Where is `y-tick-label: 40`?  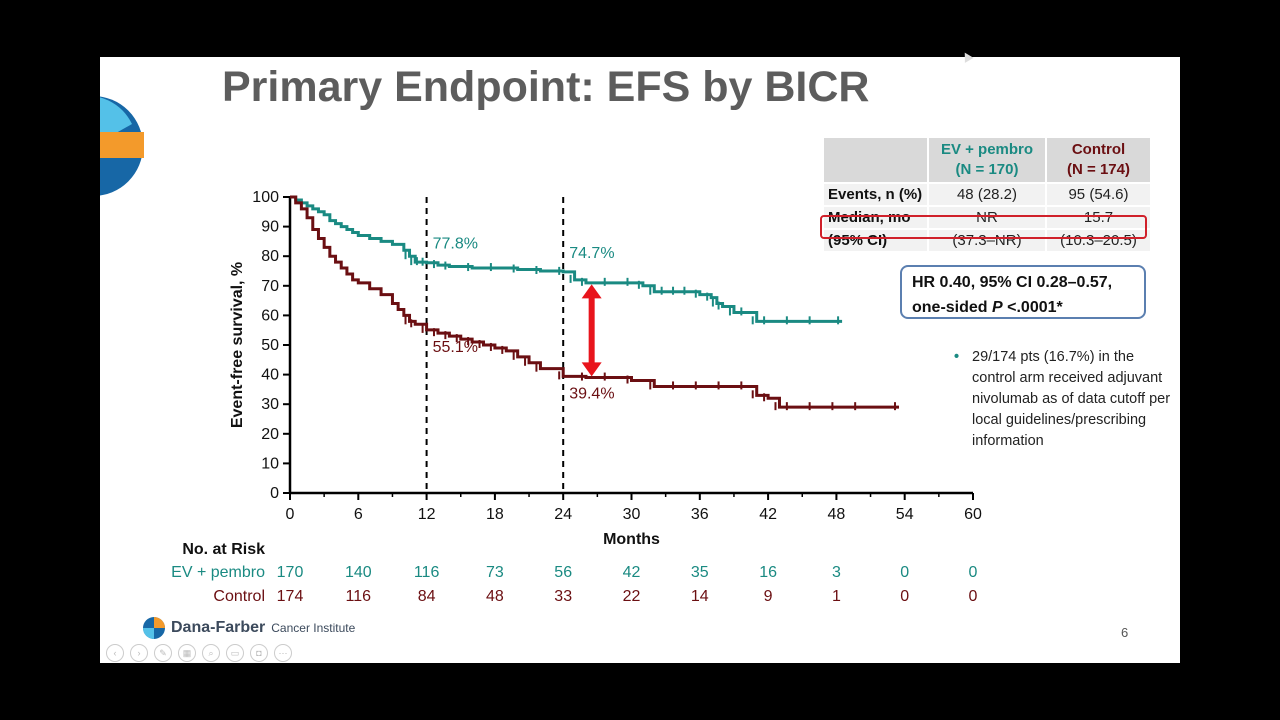
y-tick-label: 40 is located at coordinates (270, 375).